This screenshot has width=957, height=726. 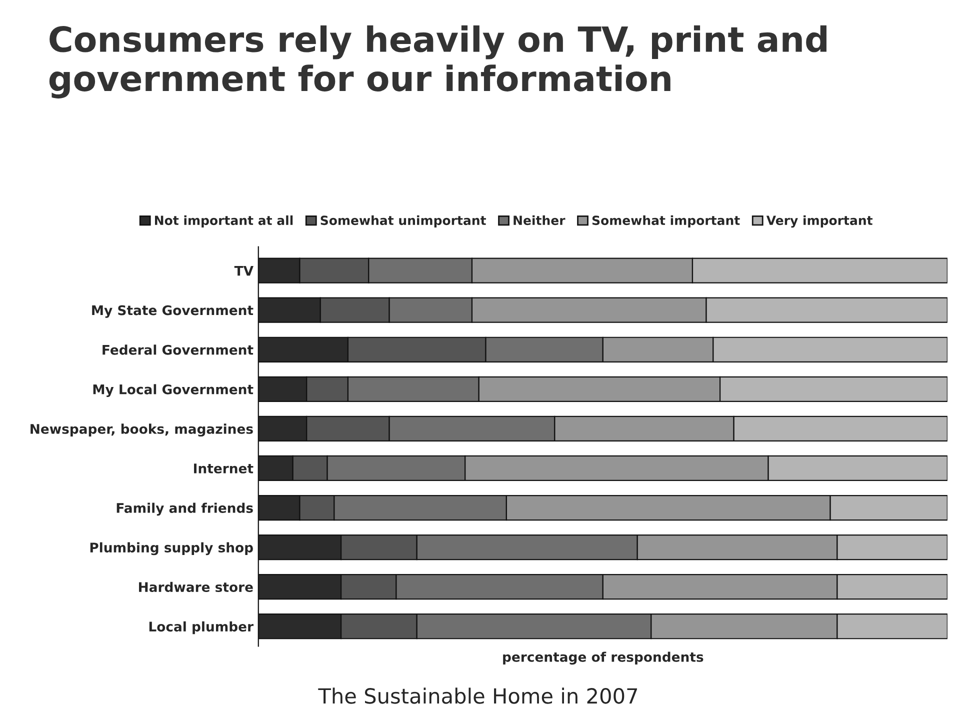 I want to click on y-tick-label: Internet, so click(x=224, y=469).